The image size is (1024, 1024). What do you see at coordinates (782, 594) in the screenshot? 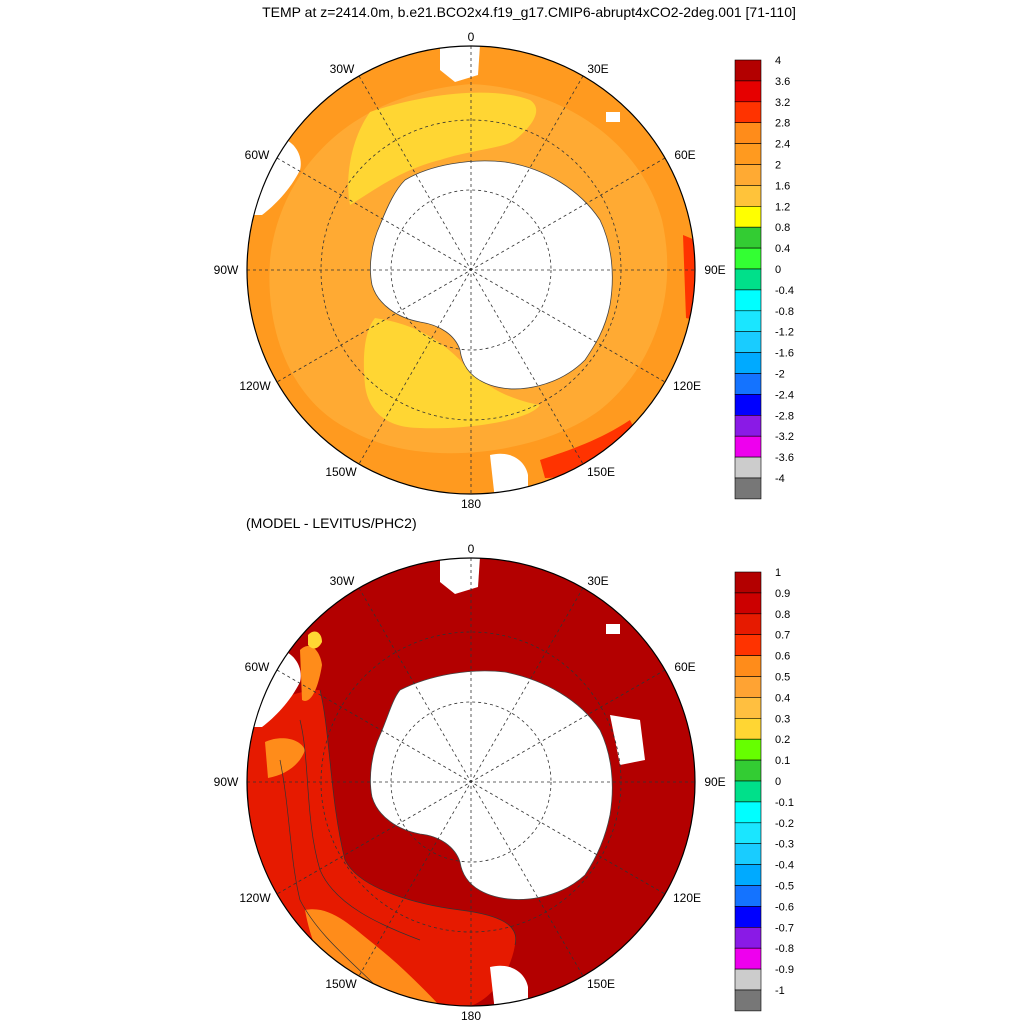
I see `colorbar-tick-label: 0.9` at bounding box center [782, 594].